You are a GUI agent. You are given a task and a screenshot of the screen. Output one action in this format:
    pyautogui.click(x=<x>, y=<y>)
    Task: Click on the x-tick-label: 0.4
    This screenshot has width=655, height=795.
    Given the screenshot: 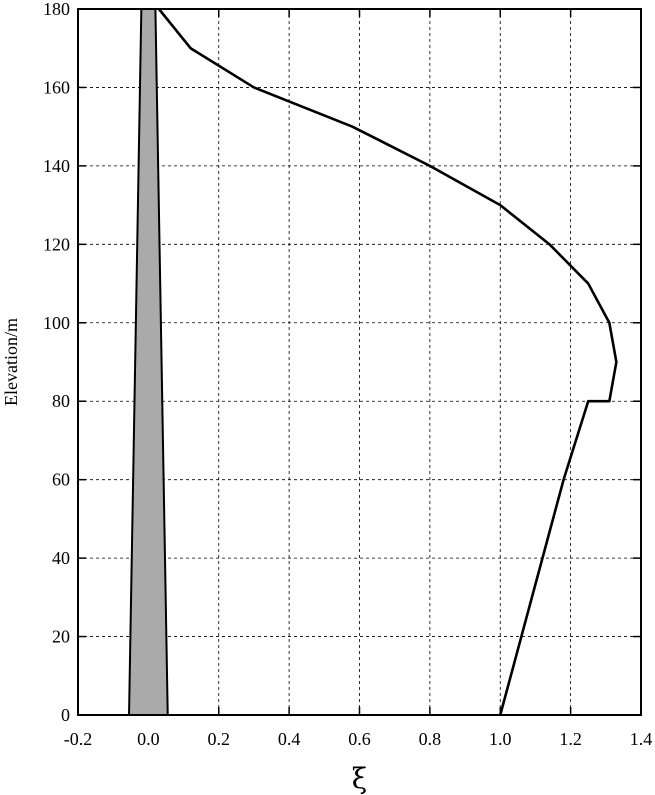 What is the action you would take?
    pyautogui.click(x=289, y=739)
    